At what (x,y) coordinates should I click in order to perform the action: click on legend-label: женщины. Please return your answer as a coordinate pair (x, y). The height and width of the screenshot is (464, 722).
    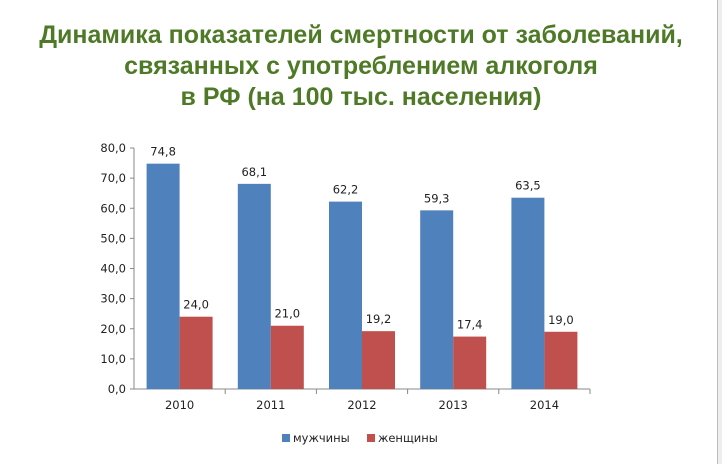
    Looking at the image, I should click on (408, 438).